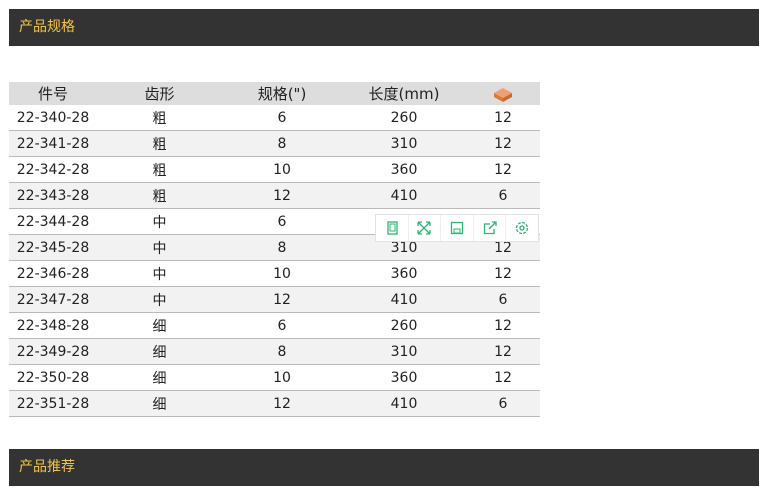 This screenshot has height=500, width=767. What do you see at coordinates (53, 403) in the screenshot?
I see `table-cell: 22-351-28` at bounding box center [53, 403].